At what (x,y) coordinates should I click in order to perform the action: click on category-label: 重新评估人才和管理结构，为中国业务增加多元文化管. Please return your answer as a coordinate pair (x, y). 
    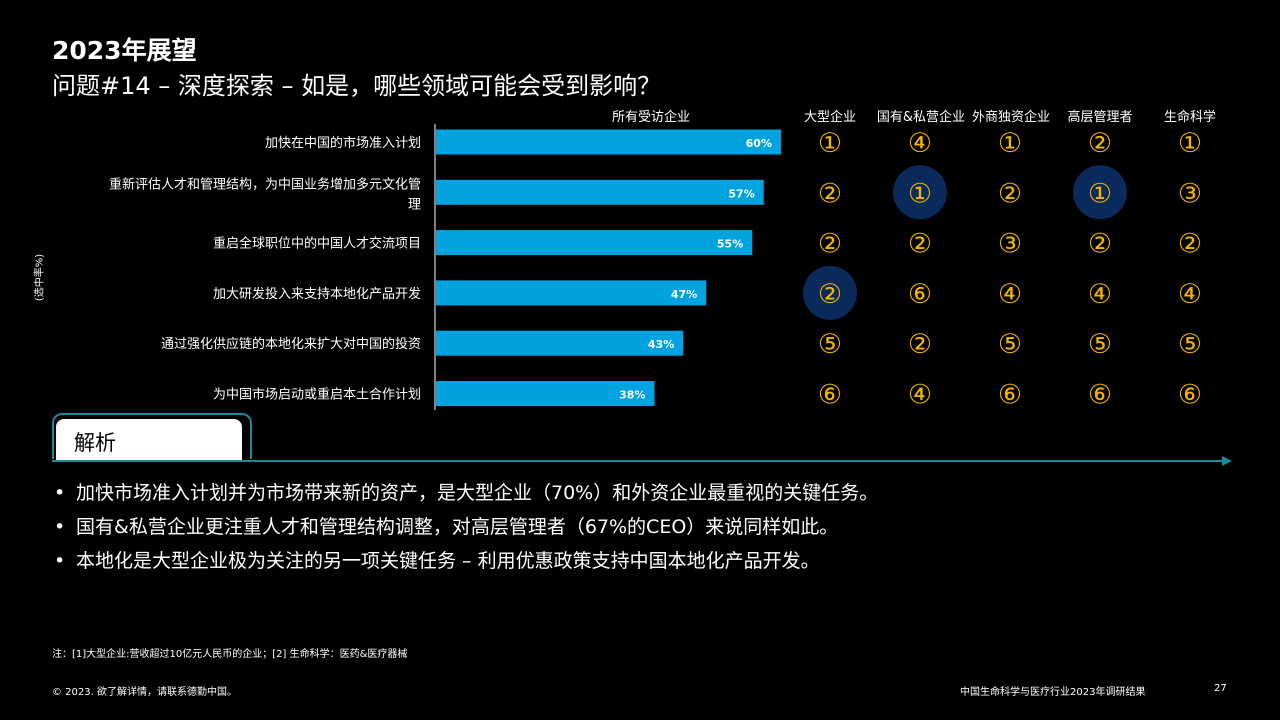
    Looking at the image, I should click on (265, 184).